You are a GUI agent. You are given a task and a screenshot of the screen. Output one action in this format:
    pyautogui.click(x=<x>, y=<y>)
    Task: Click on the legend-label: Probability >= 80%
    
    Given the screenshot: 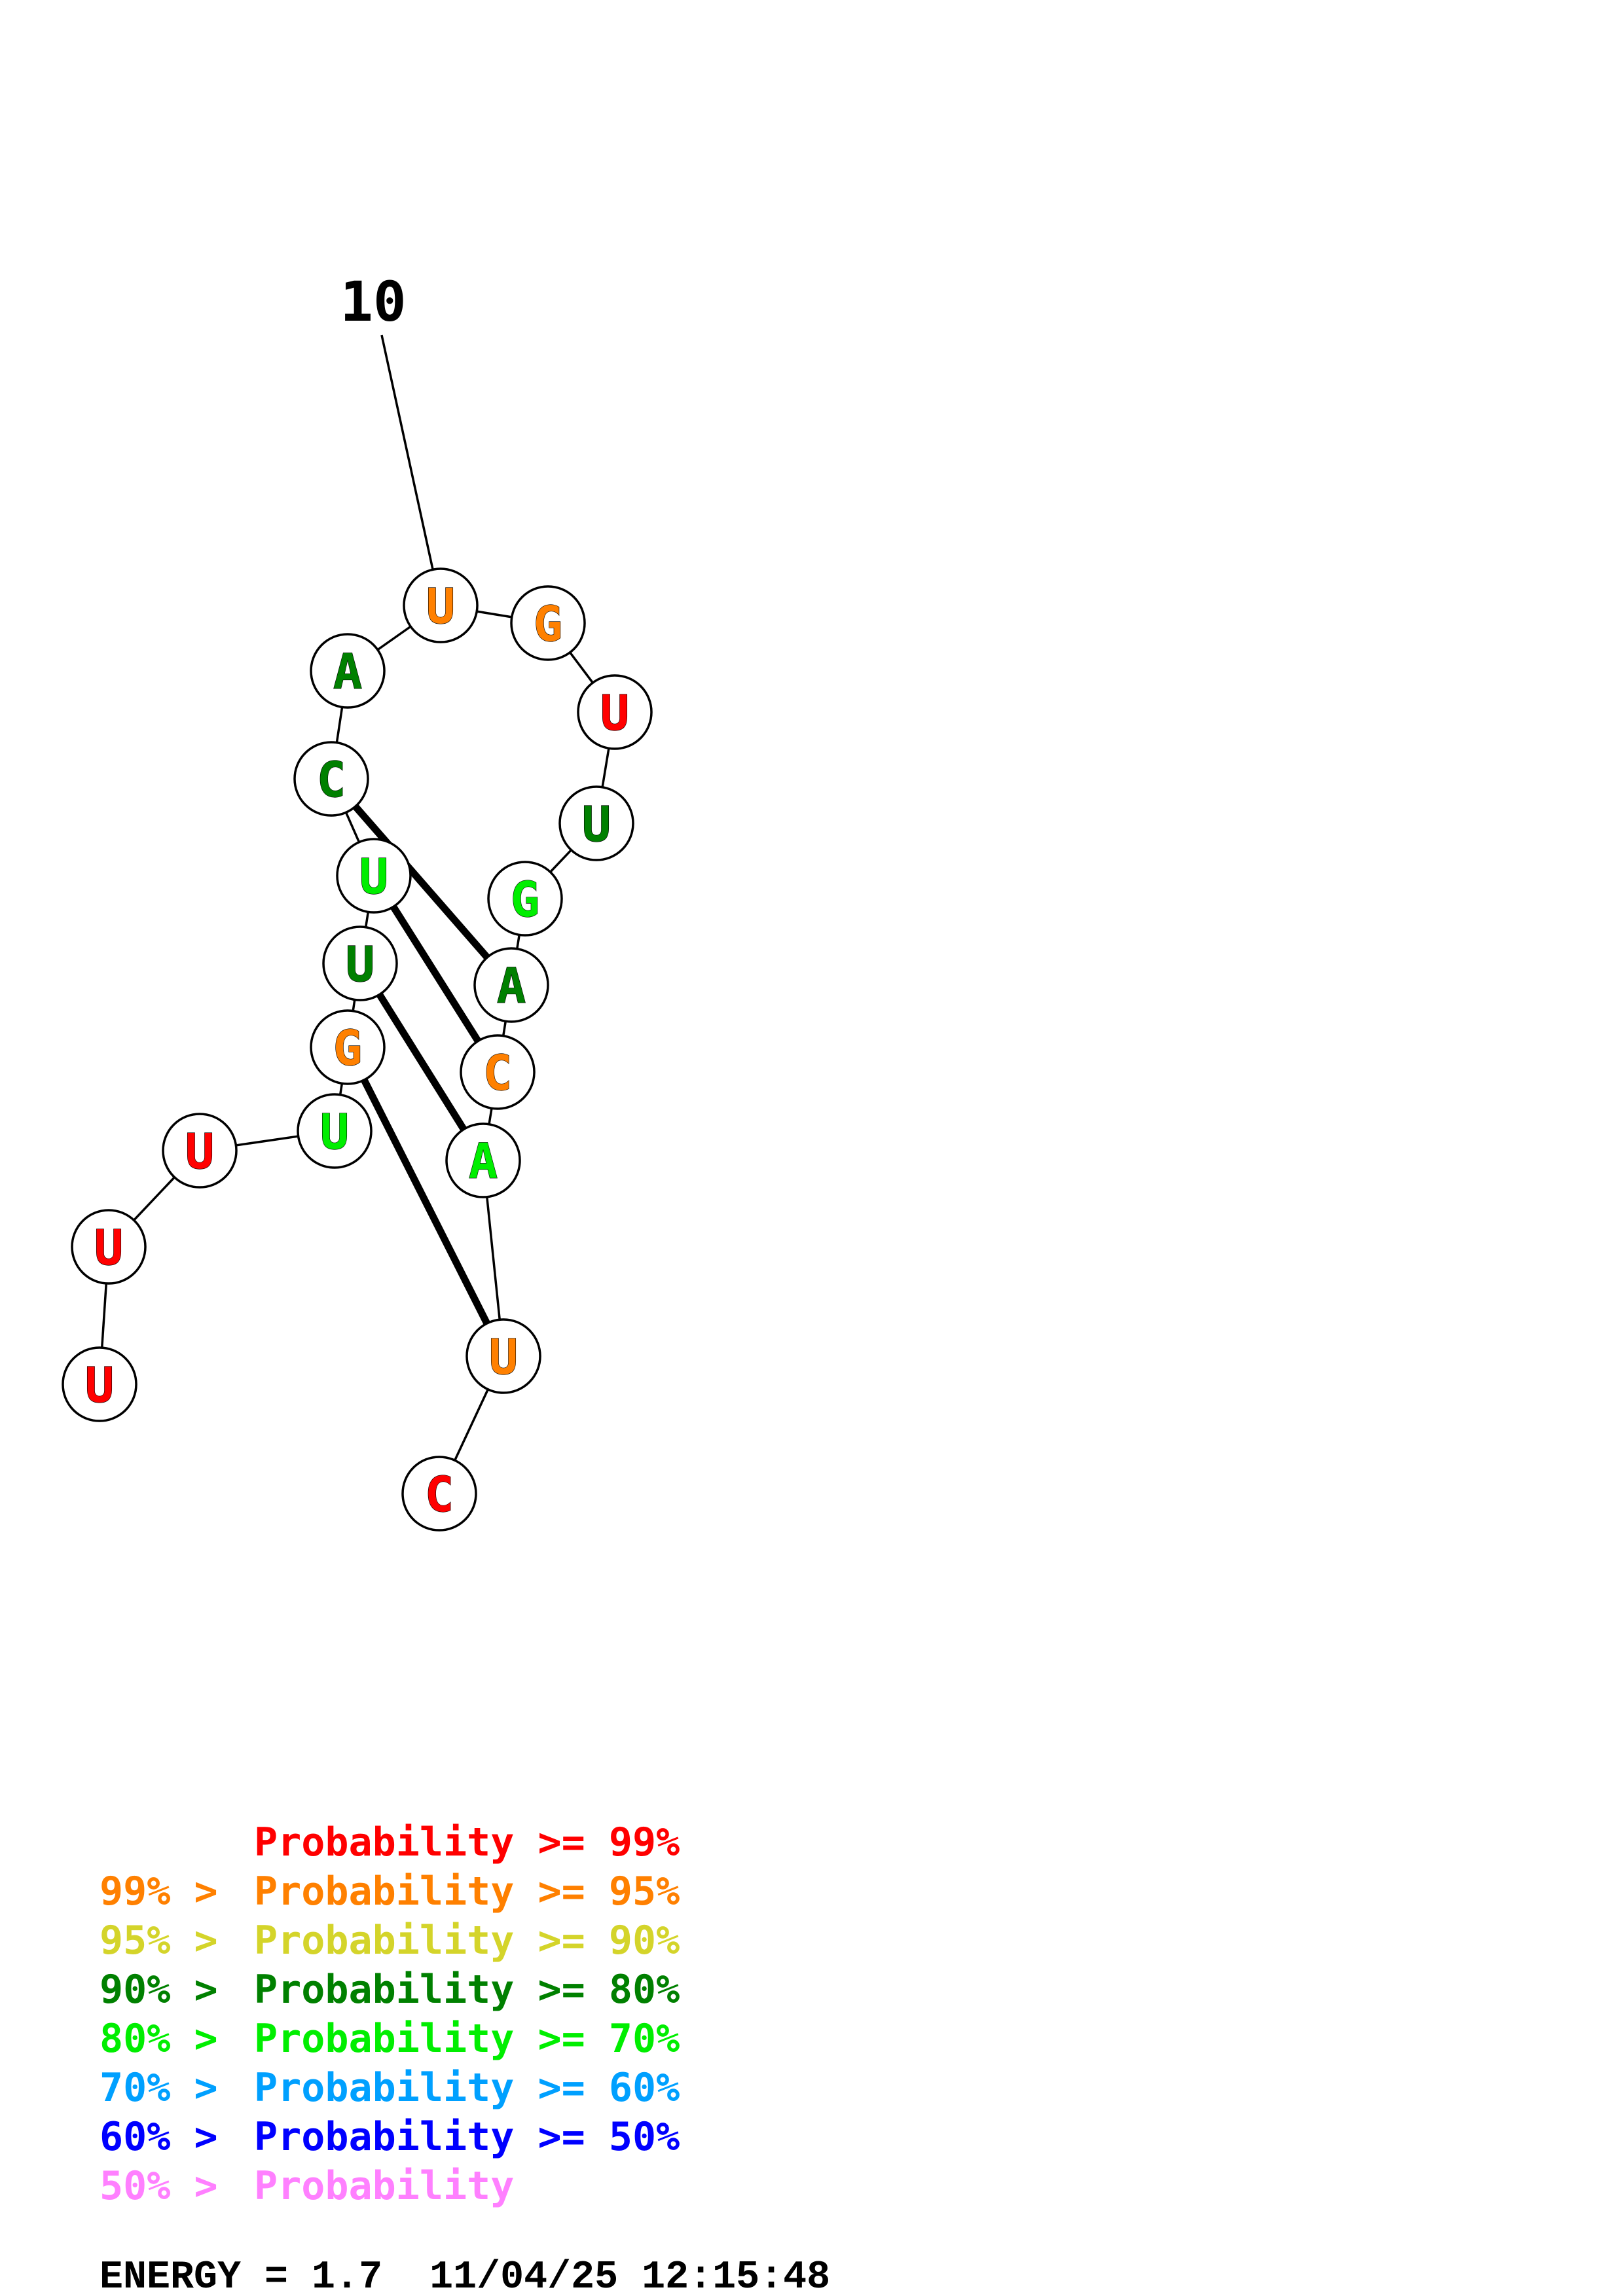 What is the action you would take?
    pyautogui.click(x=467, y=1990)
    